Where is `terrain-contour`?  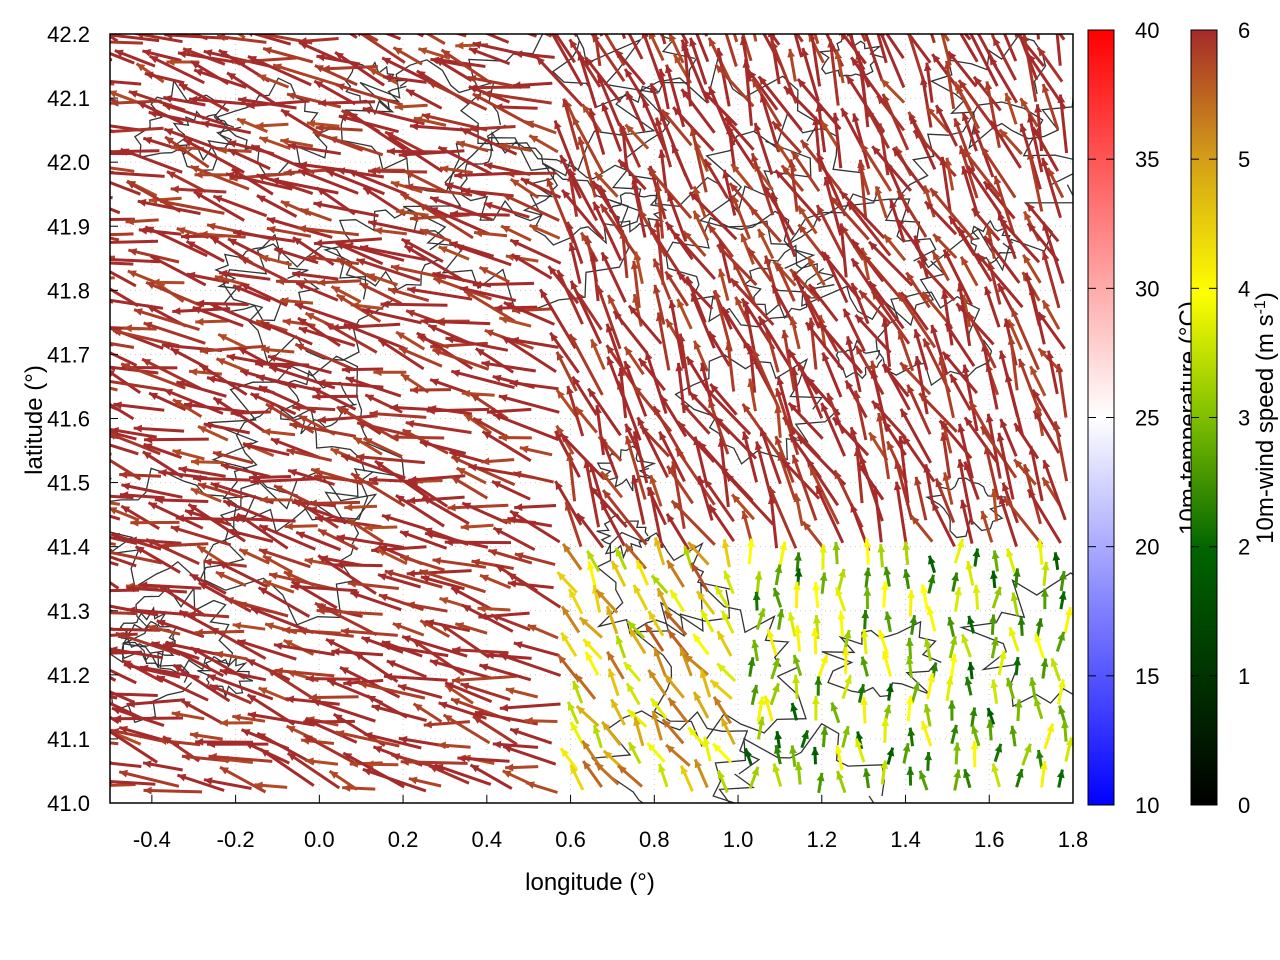 terrain-contour is located at coordinates (507, 176).